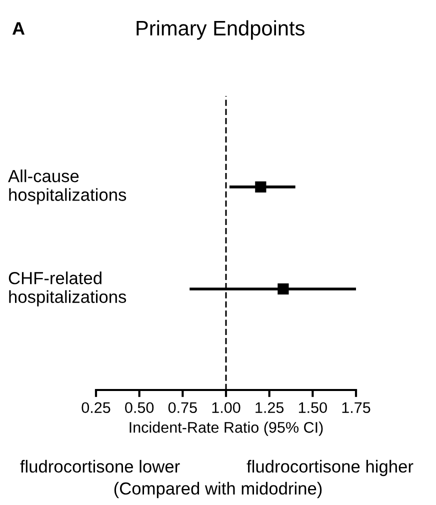 Image resolution: width=436 pixels, height=505 pixels. Describe the element at coordinates (139, 408) in the screenshot. I see `x-tick-label: 0.50` at that location.